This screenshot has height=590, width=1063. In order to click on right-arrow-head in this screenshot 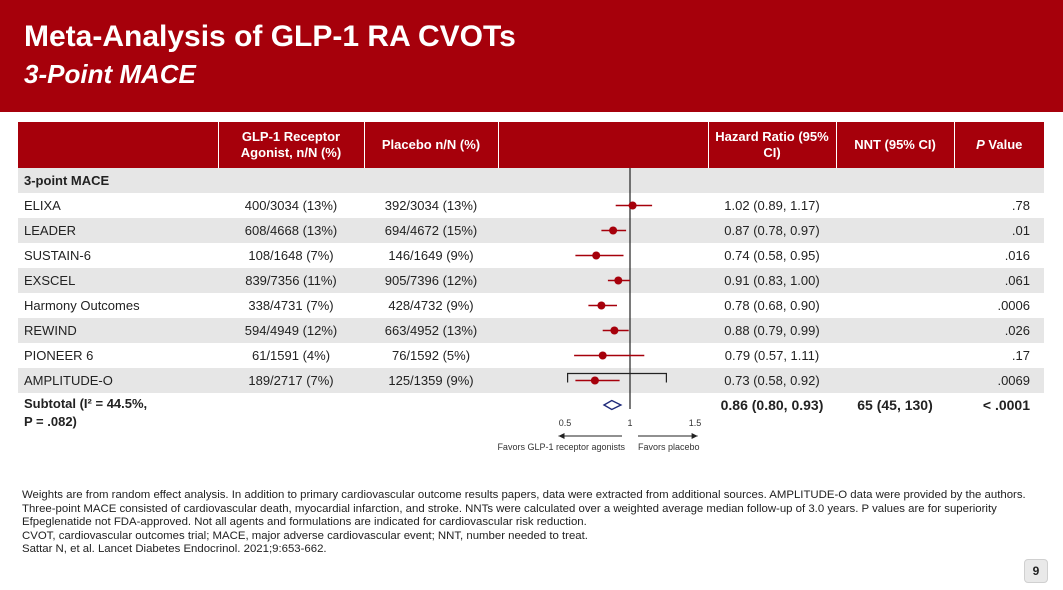, I will do `click(694, 436)`.